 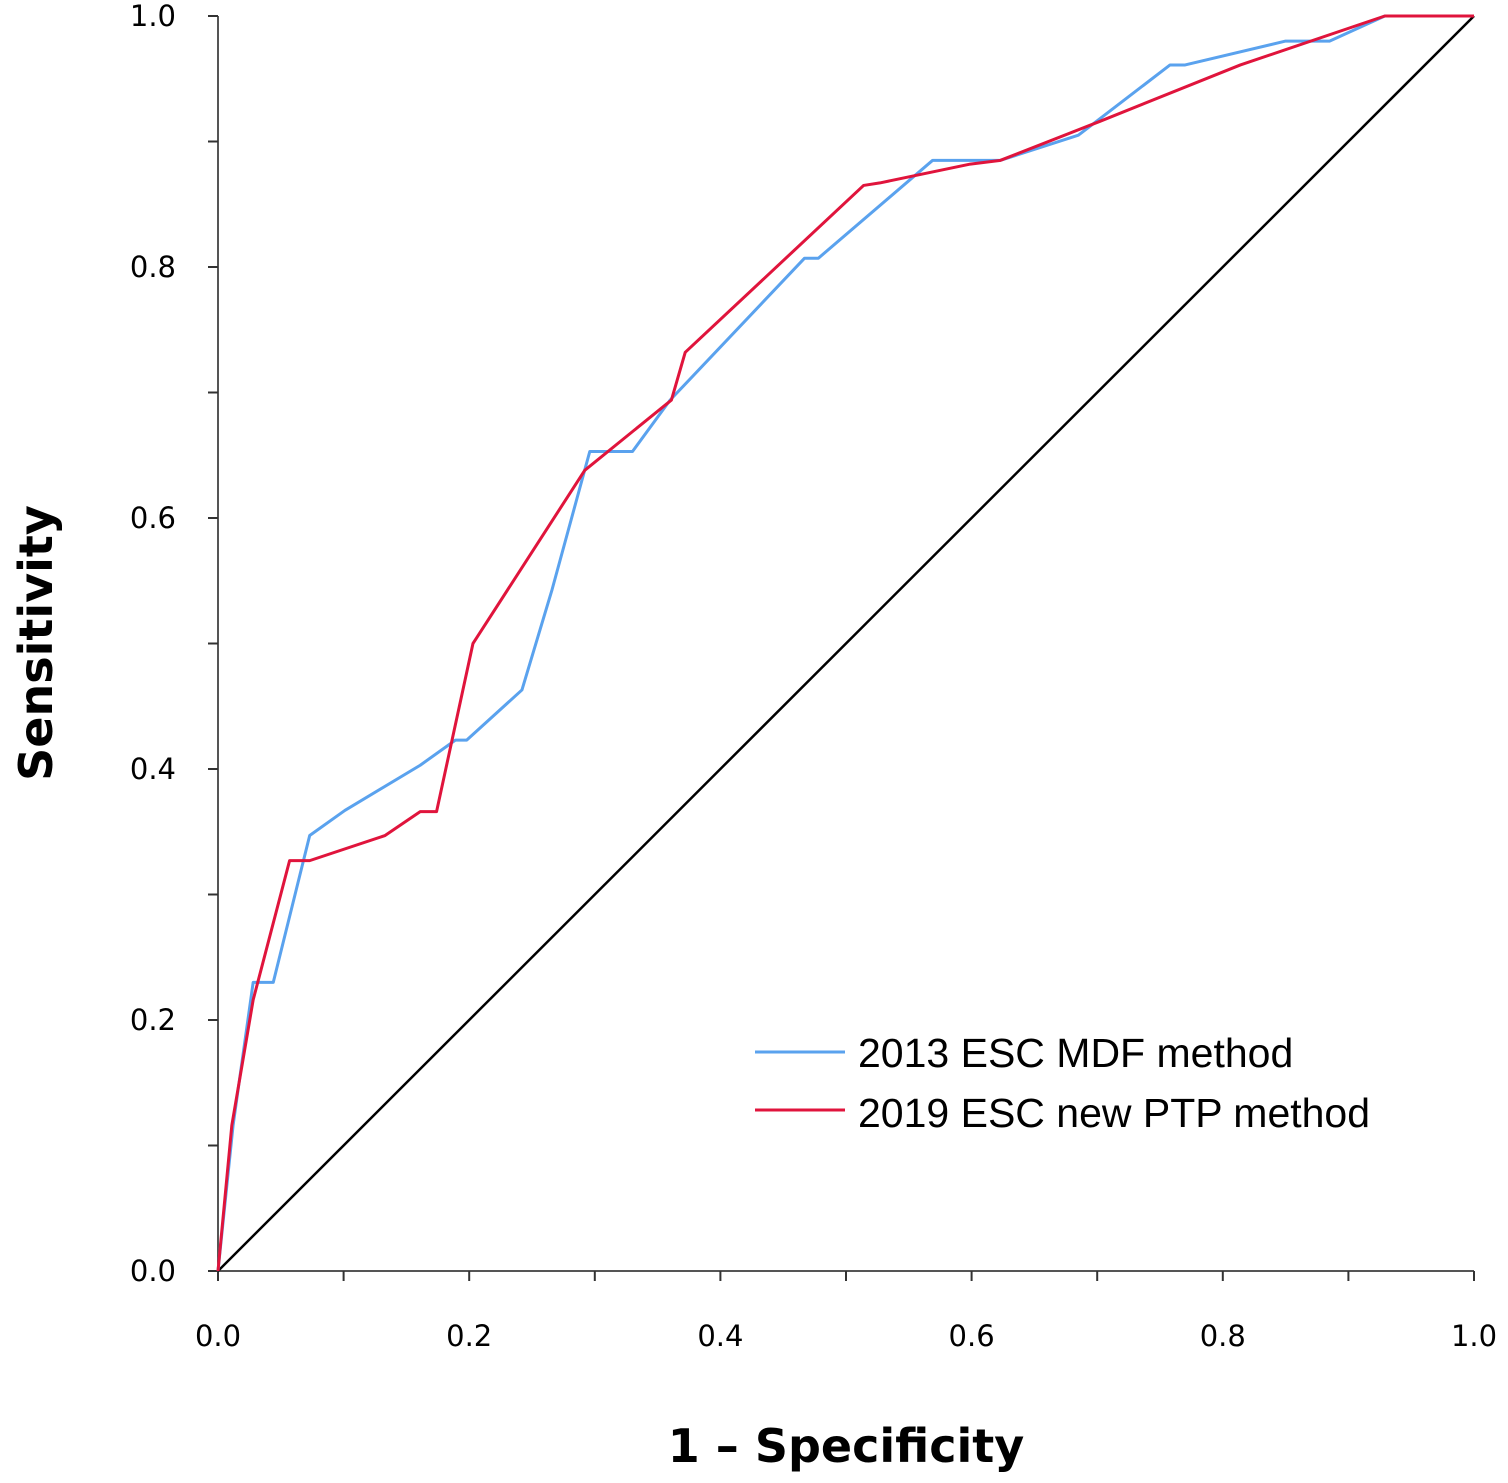 I want to click on x-tick-label: 0.4, so click(x=720, y=1336).